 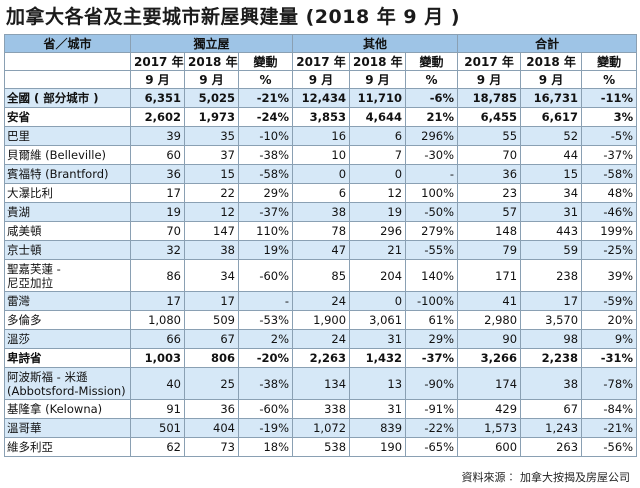 I want to click on value-cell: 15, so click(x=211, y=174).